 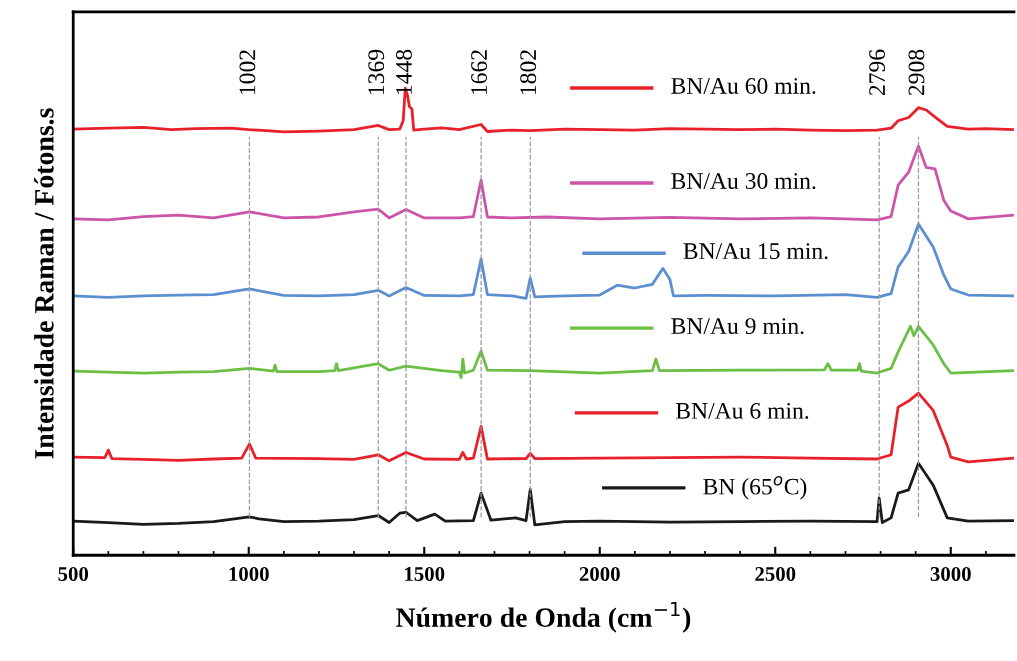 What do you see at coordinates (247, 72) in the screenshot?
I see `ref-line-label: 1002` at bounding box center [247, 72].